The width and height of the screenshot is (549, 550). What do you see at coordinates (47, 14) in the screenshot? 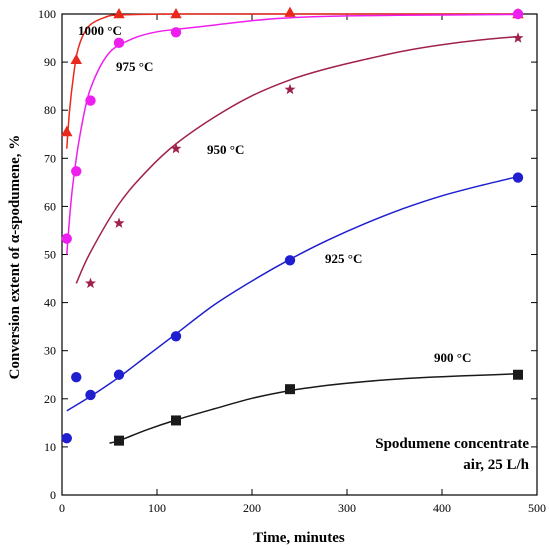
I see `y-tick-label: 100` at bounding box center [47, 14].